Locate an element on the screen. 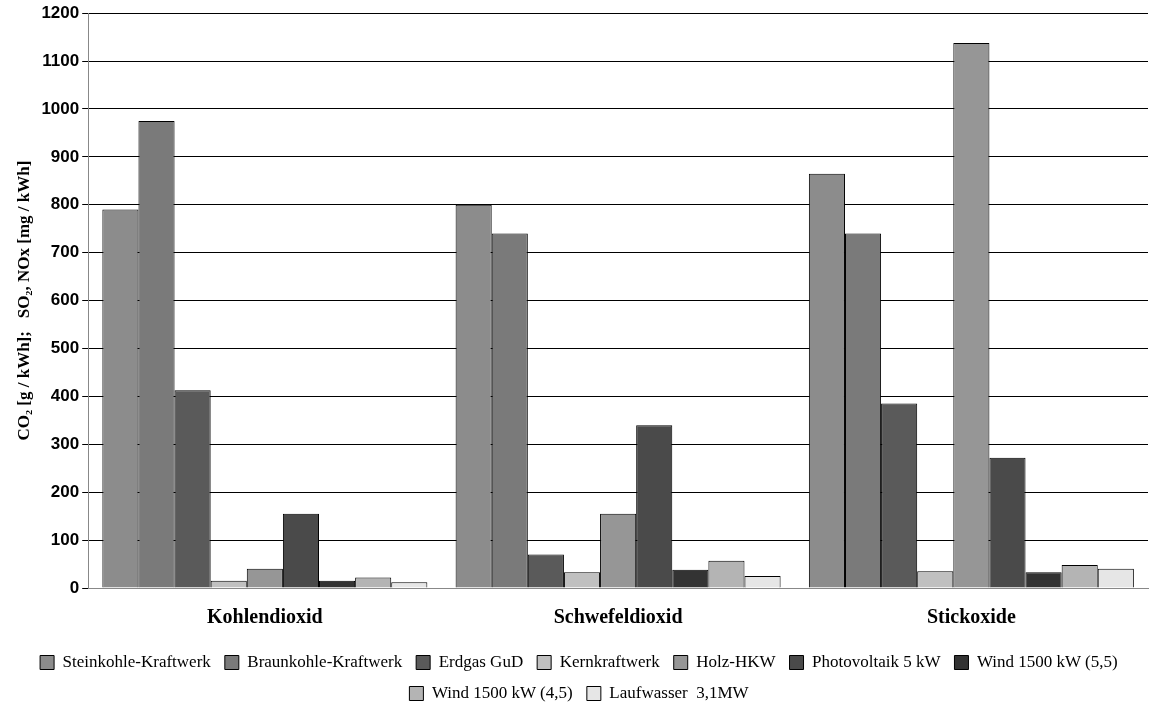  x-tick-label: Stickoxide is located at coordinates (971, 616).